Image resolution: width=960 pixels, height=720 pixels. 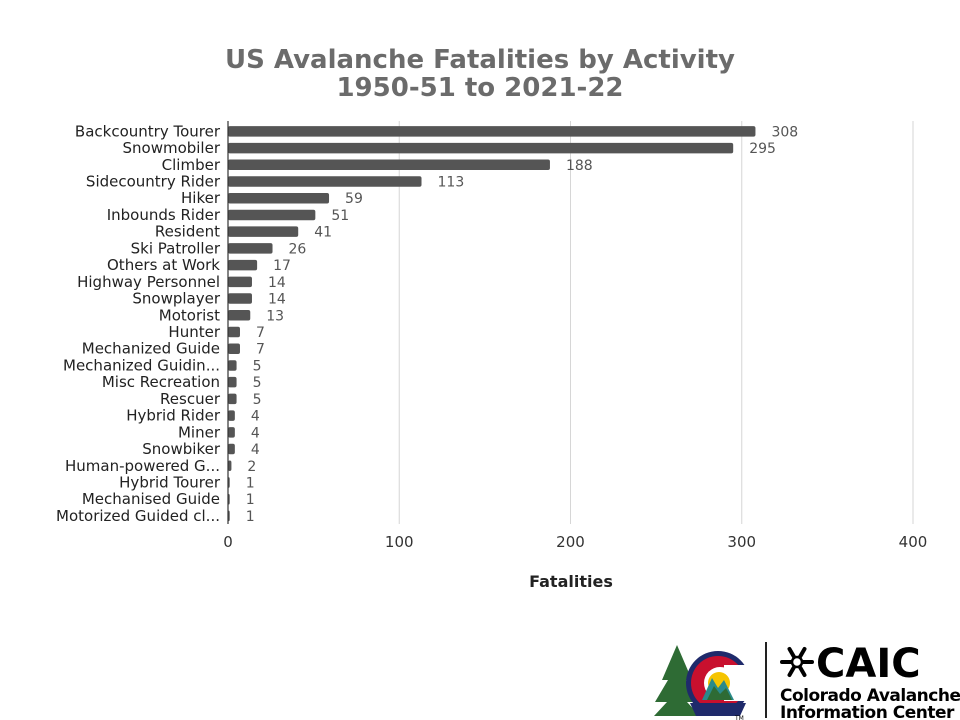 What do you see at coordinates (148, 131) in the screenshot?
I see `category-label: Backcountry Tourer` at bounding box center [148, 131].